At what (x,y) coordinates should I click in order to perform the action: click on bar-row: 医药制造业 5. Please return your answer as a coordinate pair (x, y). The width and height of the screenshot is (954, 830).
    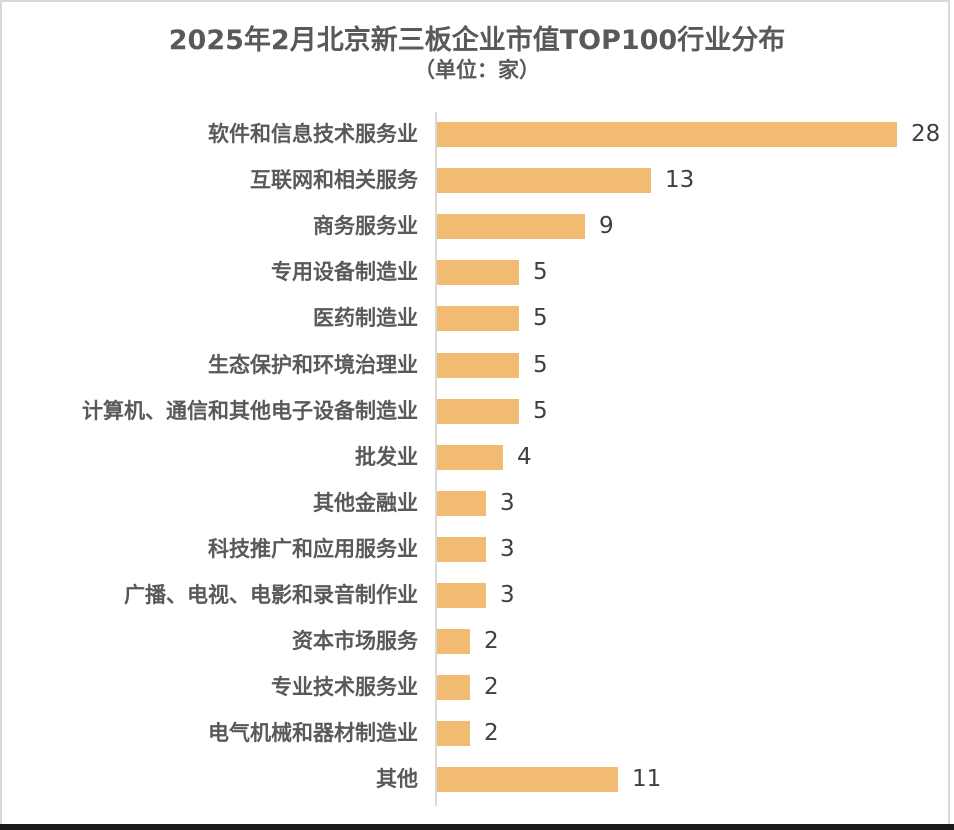
    Looking at the image, I should click on (477, 318).